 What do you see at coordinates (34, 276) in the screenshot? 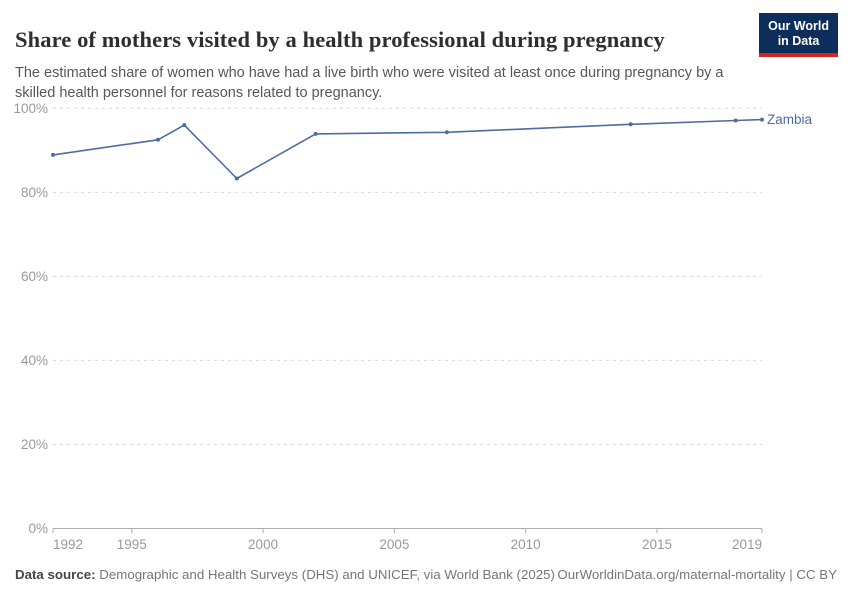
I see `y-tick-label: 60%` at bounding box center [34, 276].